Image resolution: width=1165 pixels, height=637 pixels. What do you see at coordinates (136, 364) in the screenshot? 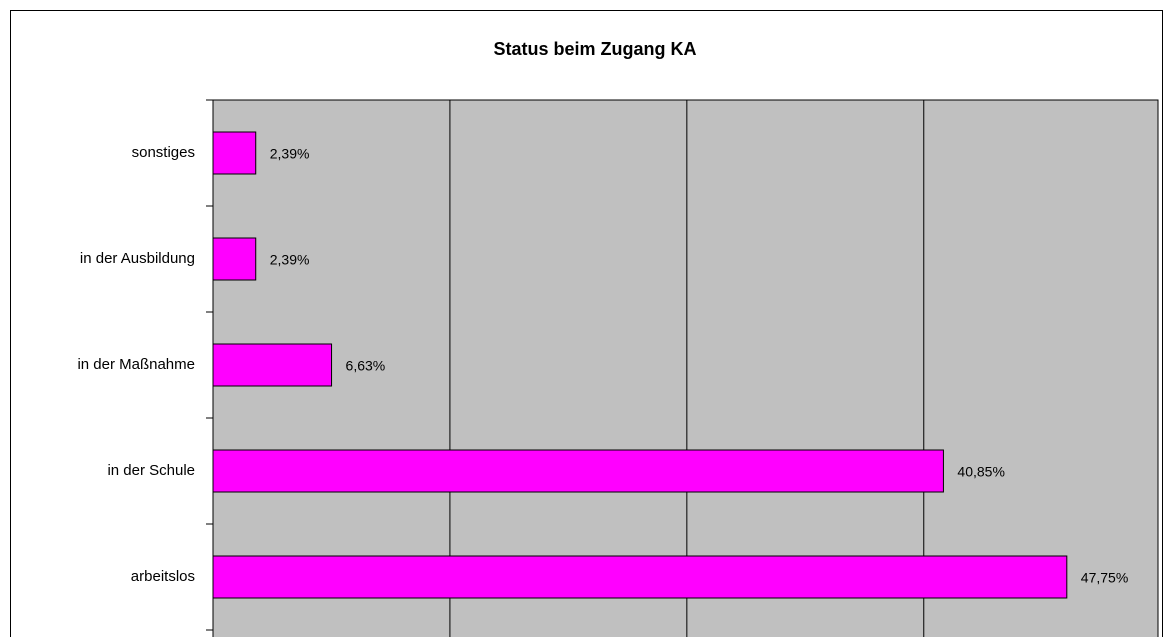
I see `y-tick-label: in der Maßnahme` at bounding box center [136, 364].